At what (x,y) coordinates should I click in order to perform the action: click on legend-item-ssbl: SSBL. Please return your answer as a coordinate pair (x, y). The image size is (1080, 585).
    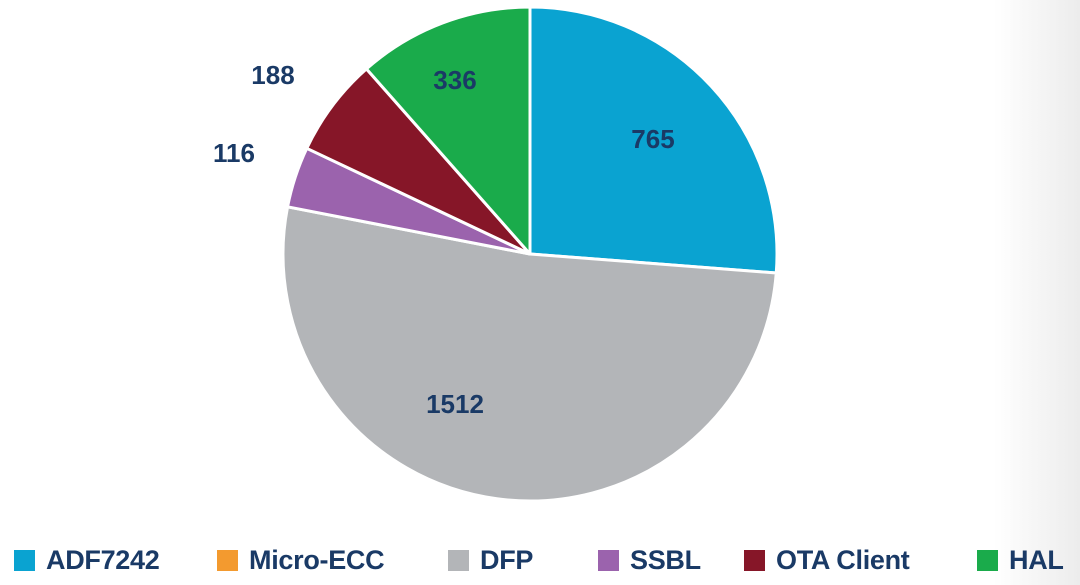
    Looking at the image, I should click on (649, 560).